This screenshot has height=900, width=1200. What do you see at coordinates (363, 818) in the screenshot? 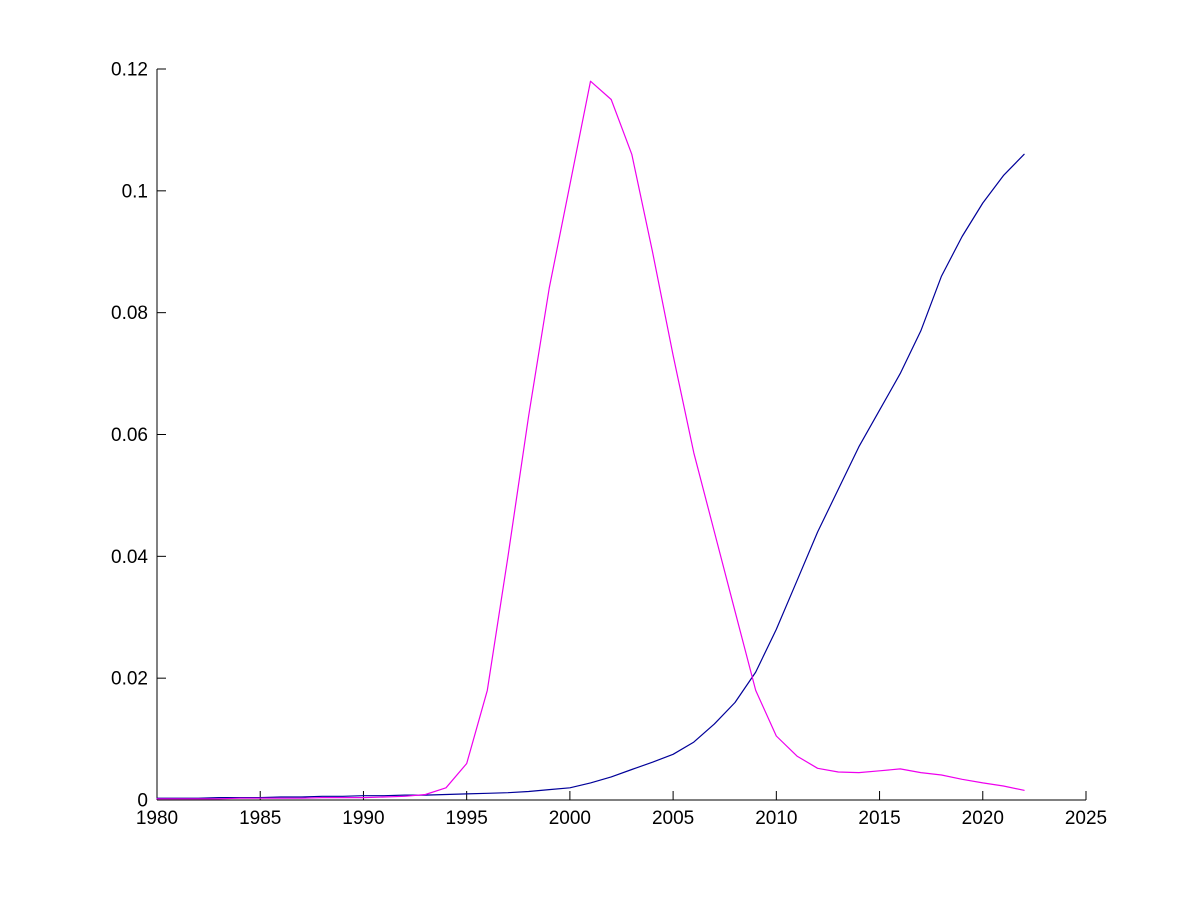
I see `x-tick-label-1990: 1990` at bounding box center [363, 818].